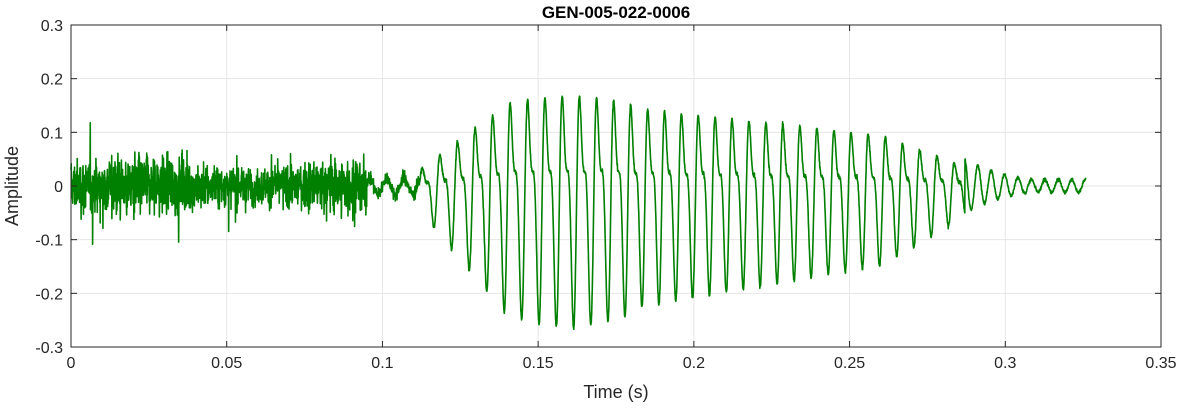  Describe the element at coordinates (52, 80) in the screenshot. I see `y-tick-label: 0.2` at that location.